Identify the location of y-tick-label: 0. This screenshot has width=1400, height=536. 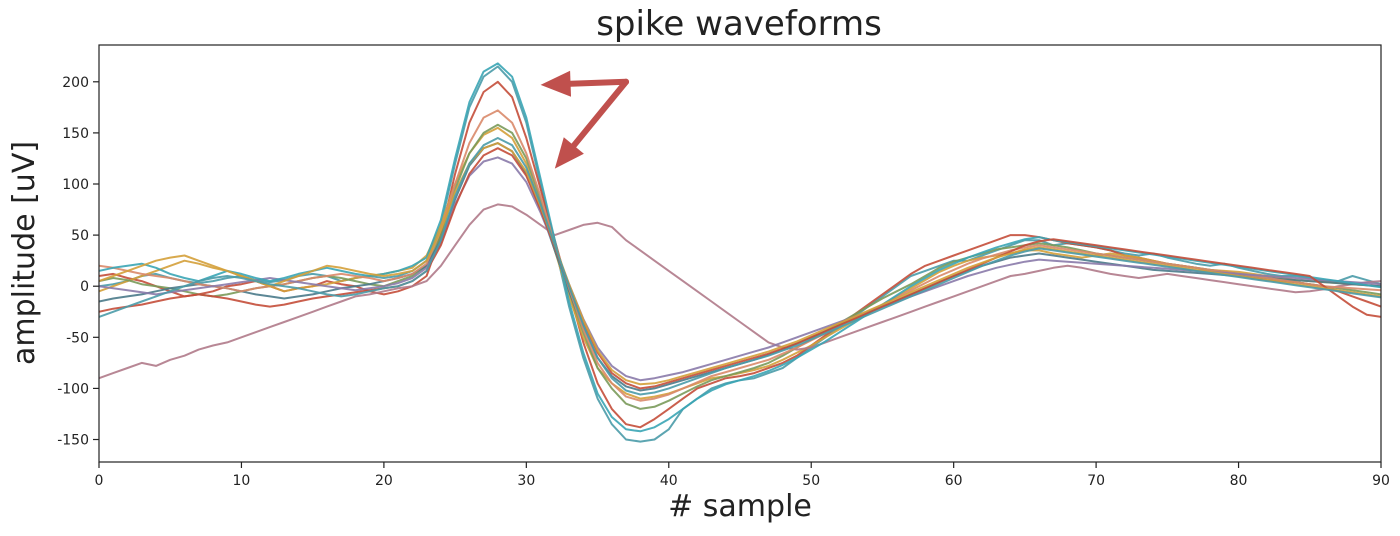
(84, 287).